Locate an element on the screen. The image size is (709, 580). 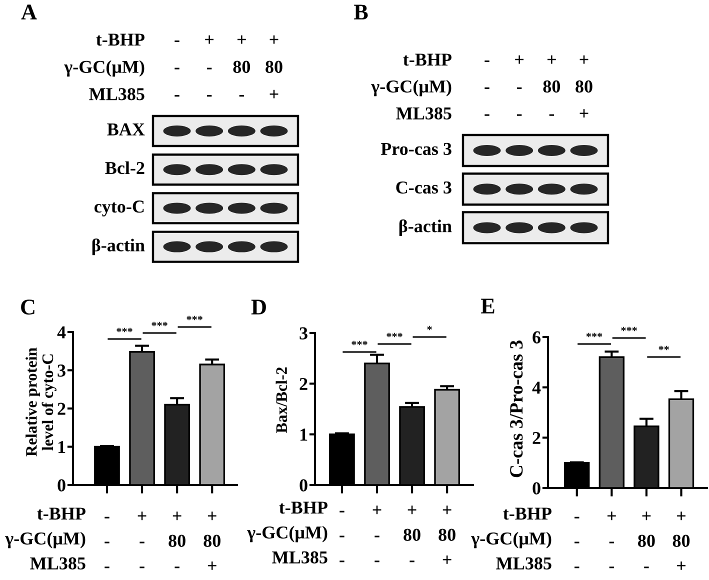
chart-title: C is located at coordinates (27, 307).